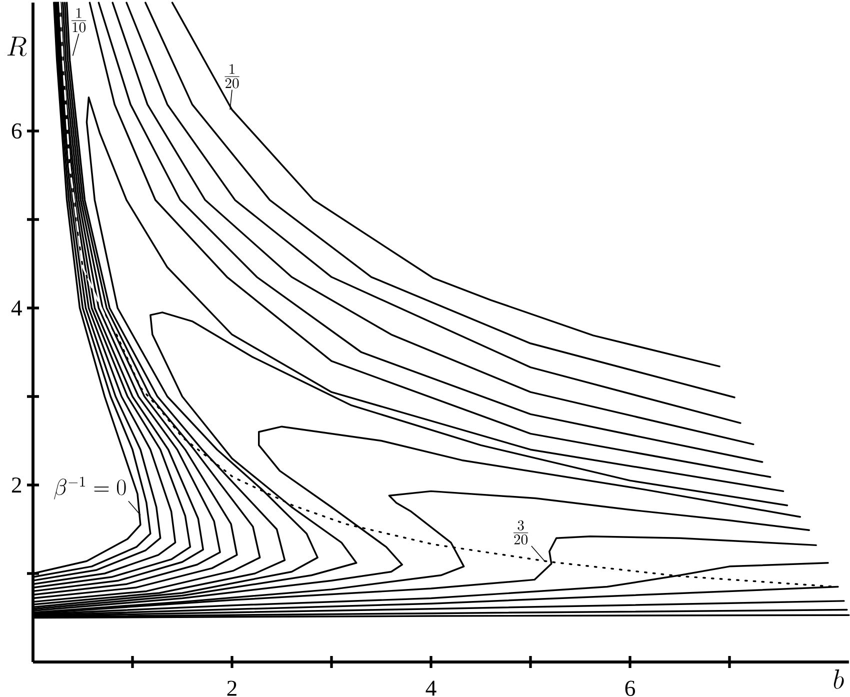 This screenshot has height=697, width=850. Describe the element at coordinates (16, 308) in the screenshot. I see `y-tick-label: 4` at that location.